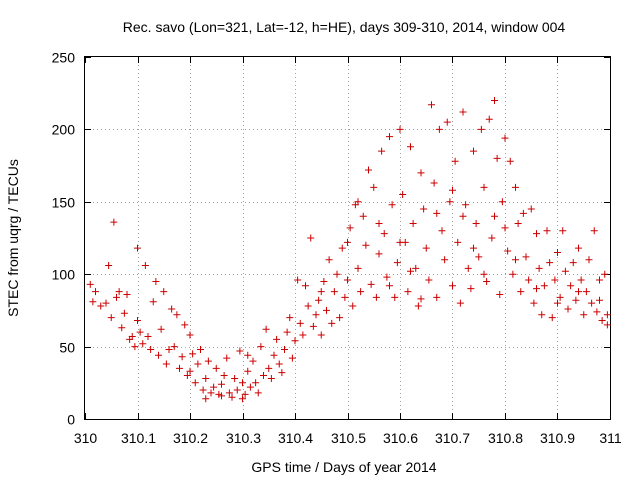 This screenshot has width=640, height=480. I want to click on y-tick-label: 200, so click(64, 130).